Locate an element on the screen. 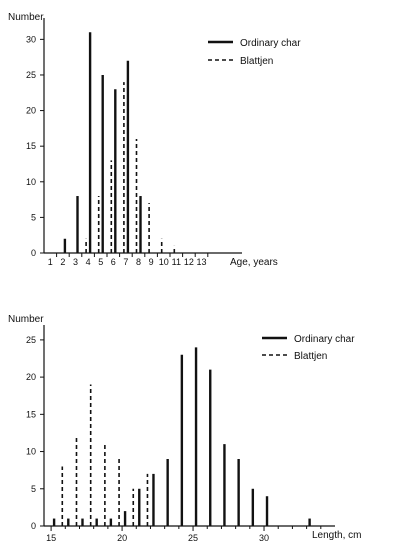 This screenshot has width=400, height=552. x-tick-label: 6 is located at coordinates (113, 262).